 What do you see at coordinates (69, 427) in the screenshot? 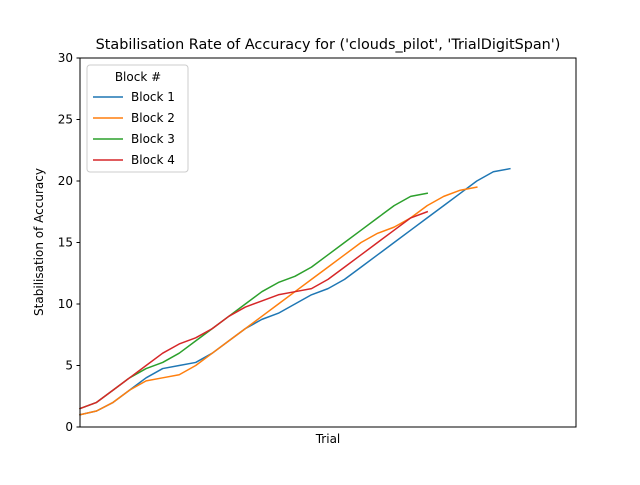
I see `y-tick-label: 0` at bounding box center [69, 427].